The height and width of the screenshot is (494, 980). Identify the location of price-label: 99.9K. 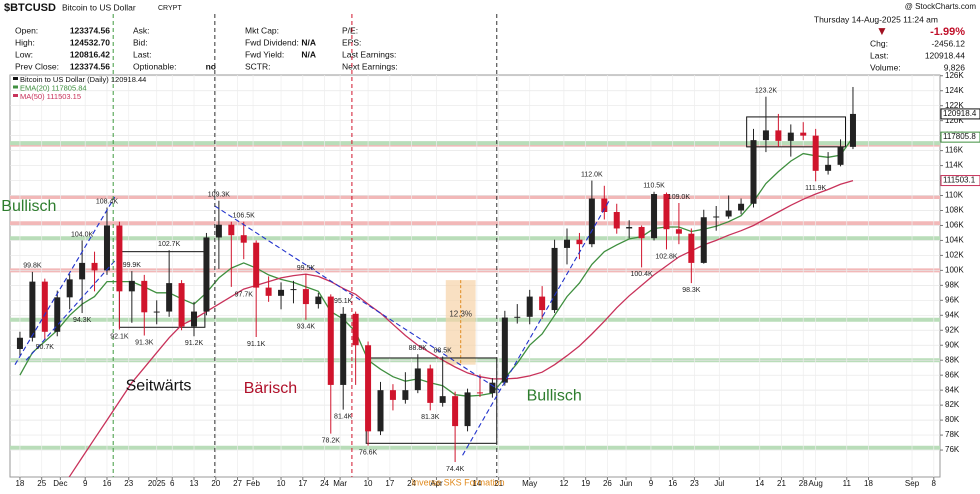
(132, 265).